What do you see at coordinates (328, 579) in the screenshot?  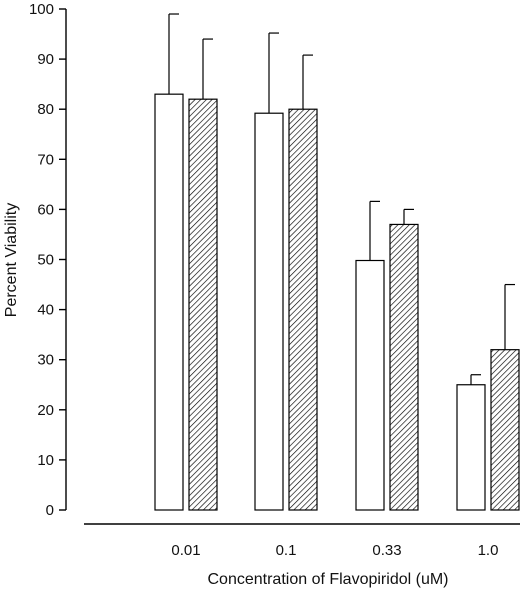 I see `x-axis-title: Concentration of Flavopiridol (uM)` at bounding box center [328, 579].